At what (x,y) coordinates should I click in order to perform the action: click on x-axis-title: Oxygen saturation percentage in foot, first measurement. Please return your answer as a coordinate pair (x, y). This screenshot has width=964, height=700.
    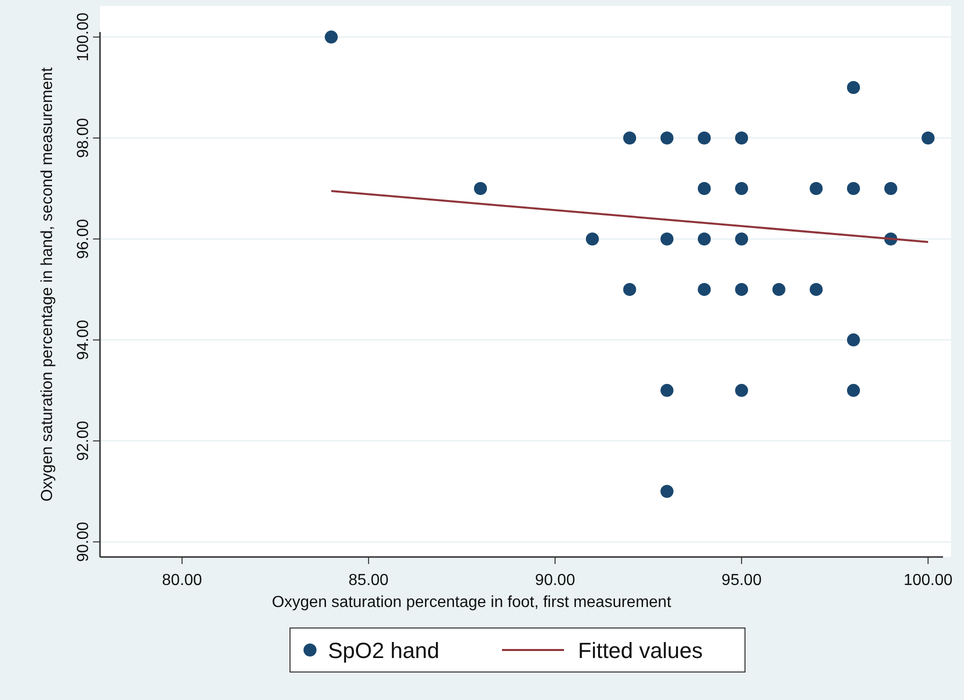
    Looking at the image, I should click on (472, 602).